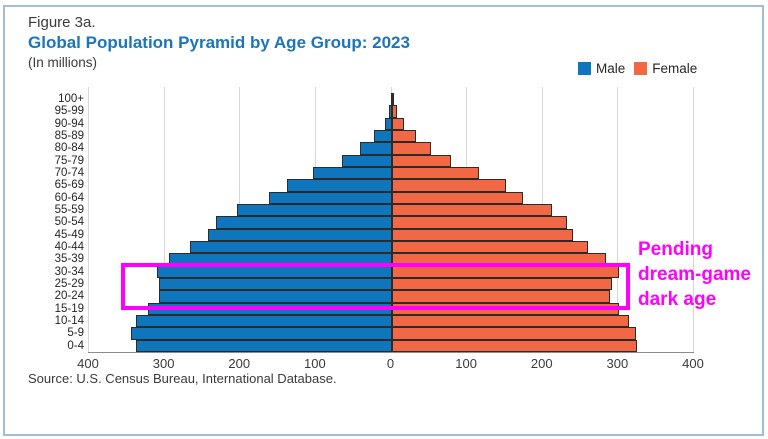 This screenshot has width=768, height=439. What do you see at coordinates (611, 68) in the screenshot?
I see `legend-male-label: Male` at bounding box center [611, 68].